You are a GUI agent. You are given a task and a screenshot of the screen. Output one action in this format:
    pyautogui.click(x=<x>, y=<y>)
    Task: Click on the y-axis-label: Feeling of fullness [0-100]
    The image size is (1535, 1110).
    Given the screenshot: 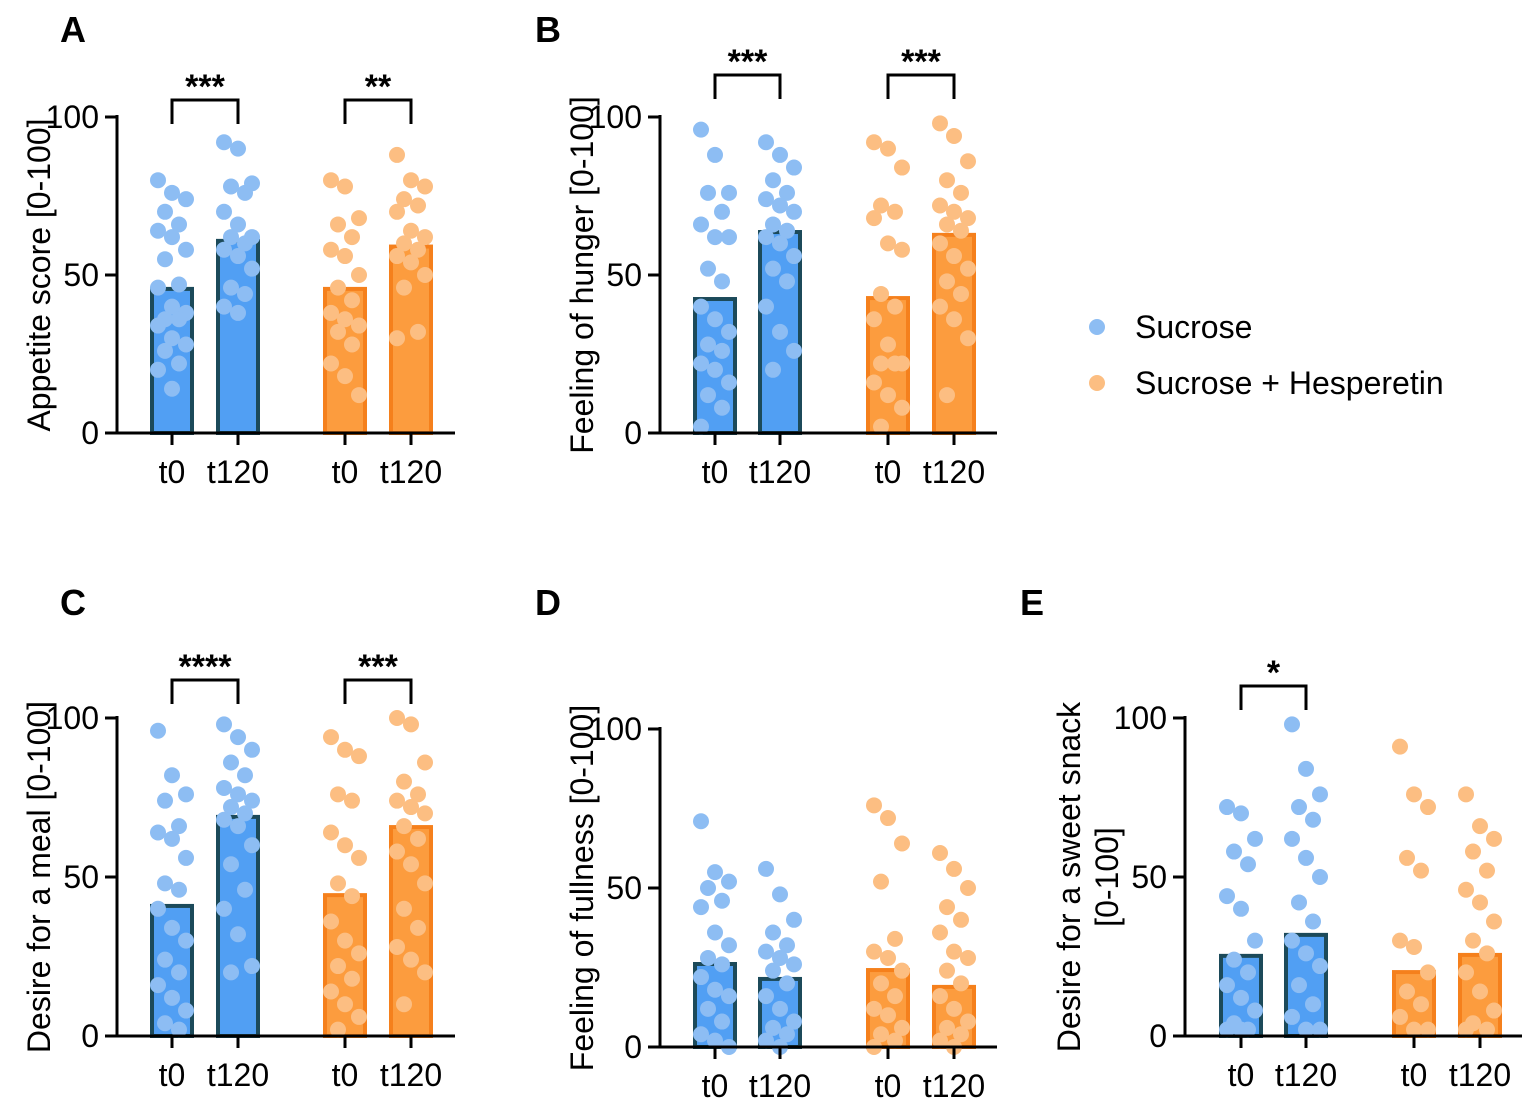 What is the action you would take?
    pyautogui.click(x=582, y=888)
    